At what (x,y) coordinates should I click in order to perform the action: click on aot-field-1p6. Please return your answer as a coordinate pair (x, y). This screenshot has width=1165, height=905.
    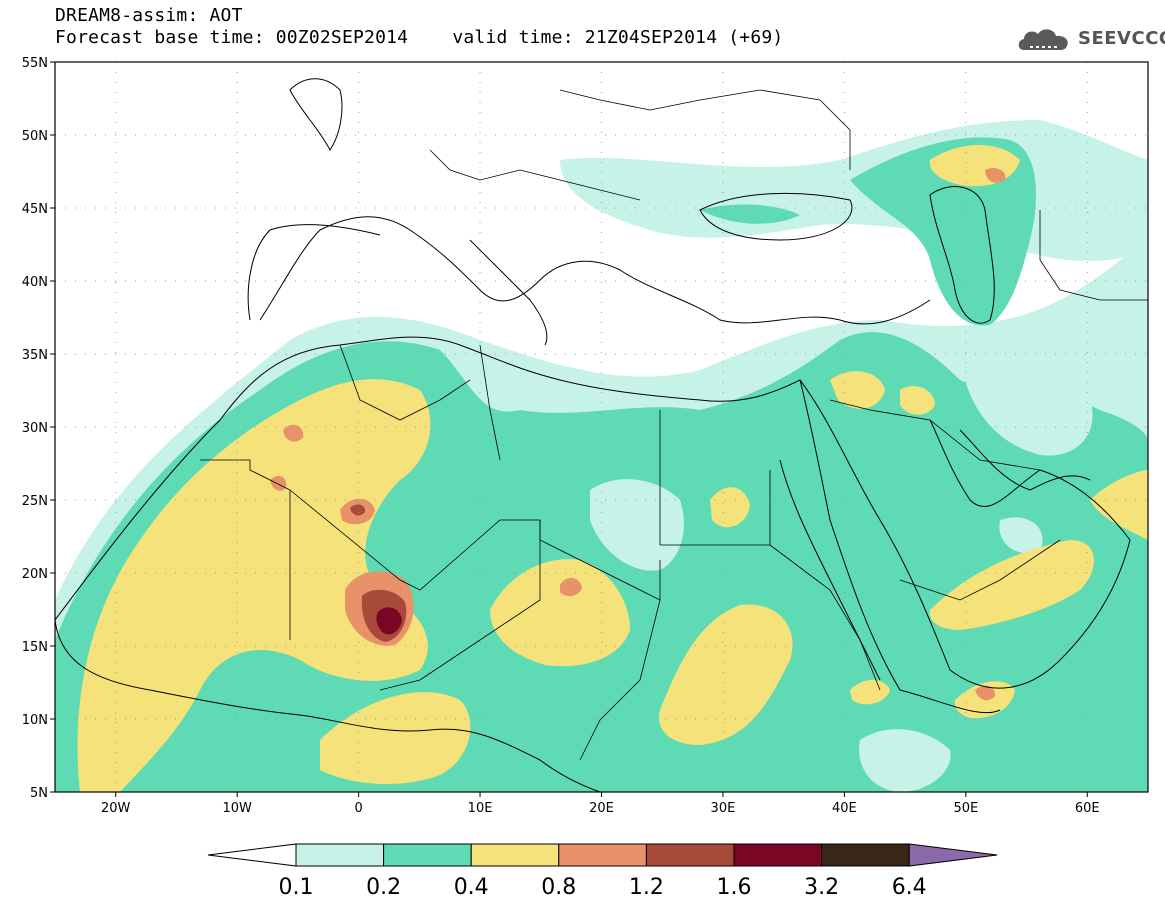
    Looking at the image, I should click on (389, 621).